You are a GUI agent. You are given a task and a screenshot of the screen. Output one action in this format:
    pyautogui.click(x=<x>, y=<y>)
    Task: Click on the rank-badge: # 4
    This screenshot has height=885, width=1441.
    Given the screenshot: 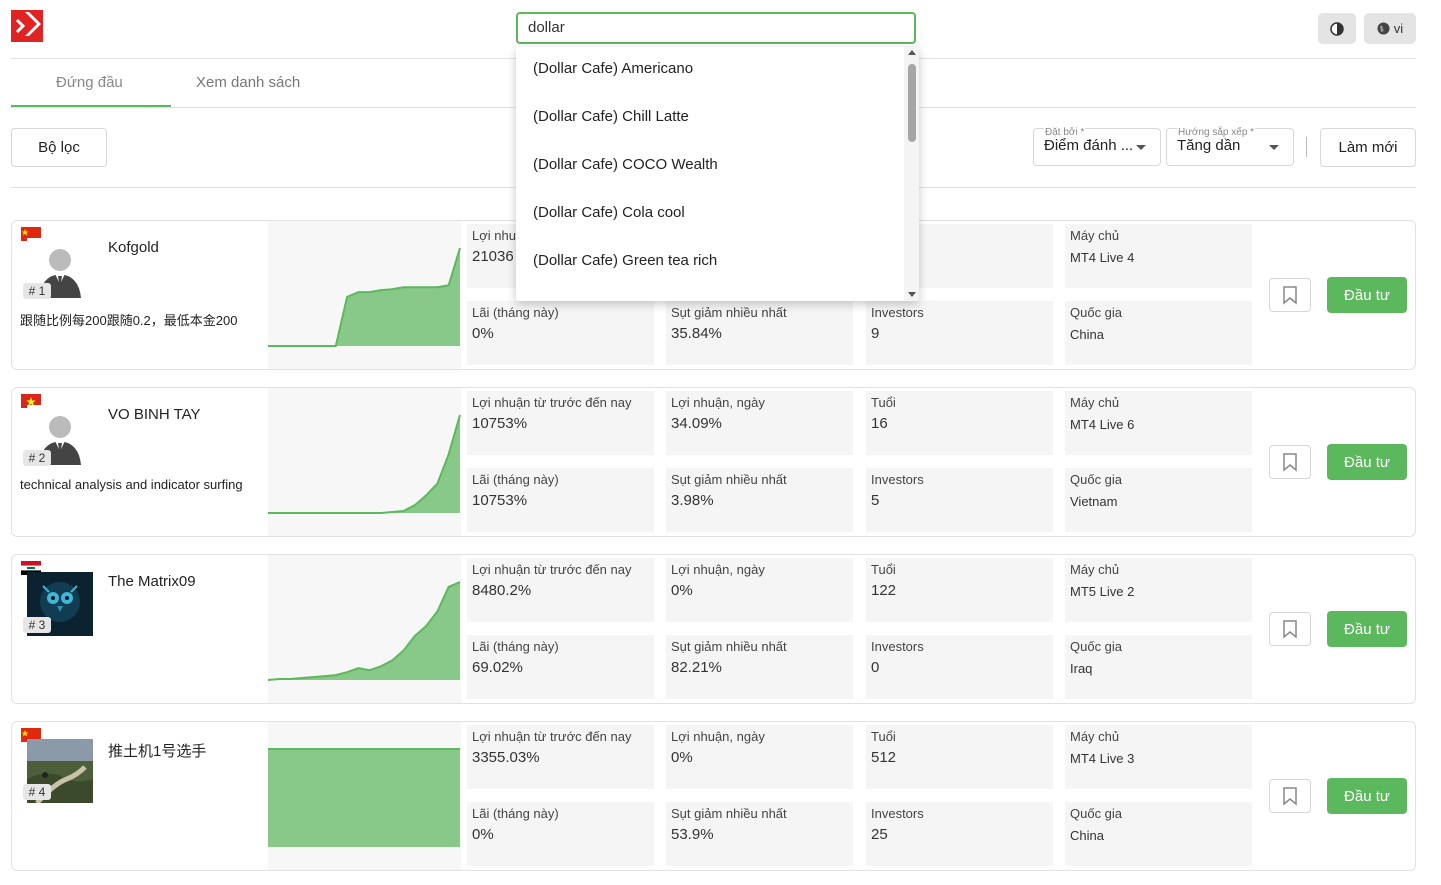 What is the action you would take?
    pyautogui.click(x=37, y=792)
    